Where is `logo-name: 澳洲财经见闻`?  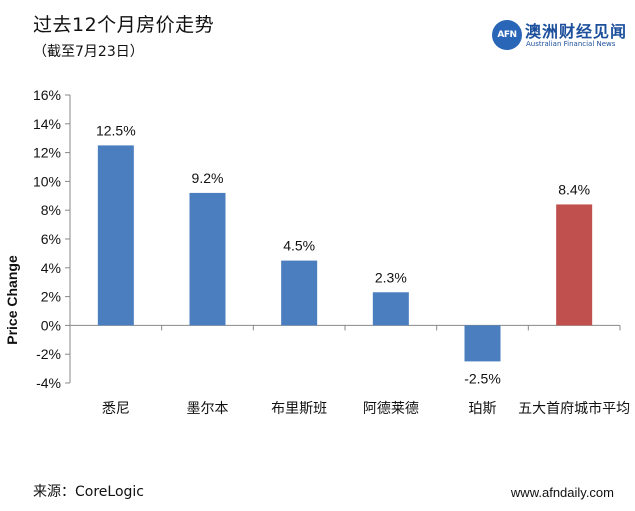 logo-name: 澳洲财经见闻 is located at coordinates (576, 31).